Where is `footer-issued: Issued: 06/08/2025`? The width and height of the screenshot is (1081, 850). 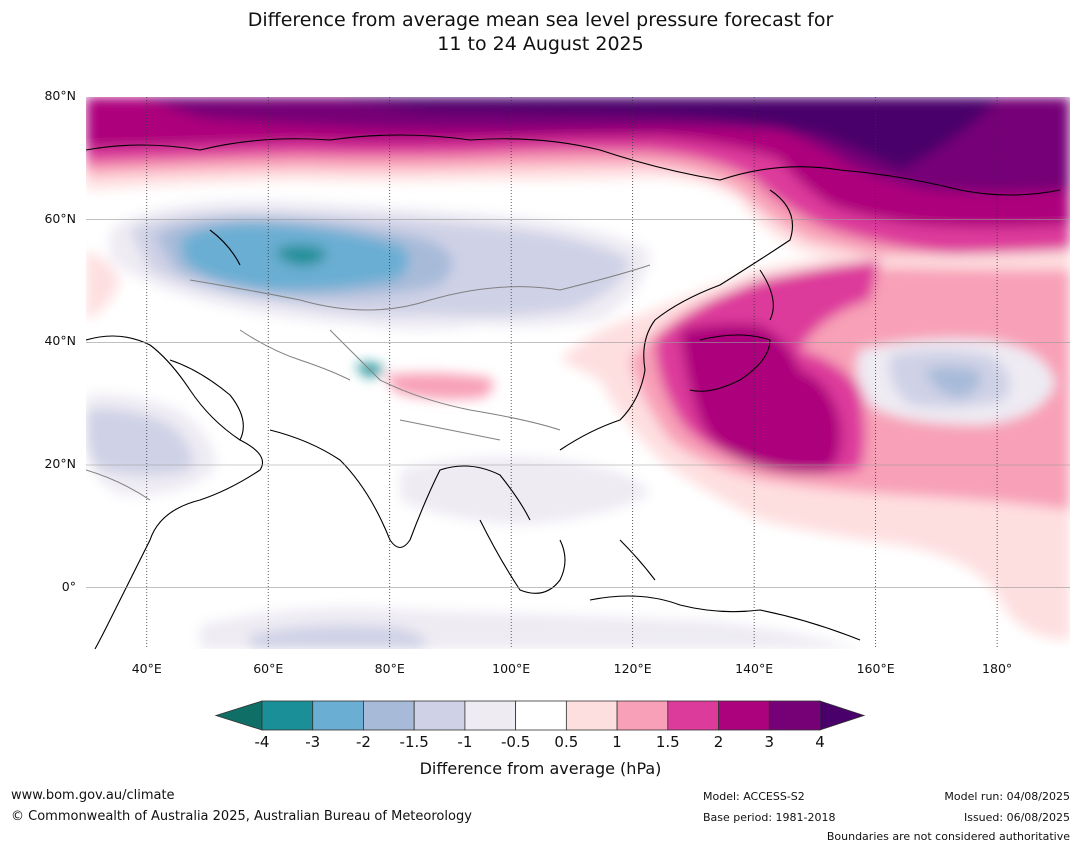
footer-issued: Issued: 06/08/2025 is located at coordinates (1016, 817).